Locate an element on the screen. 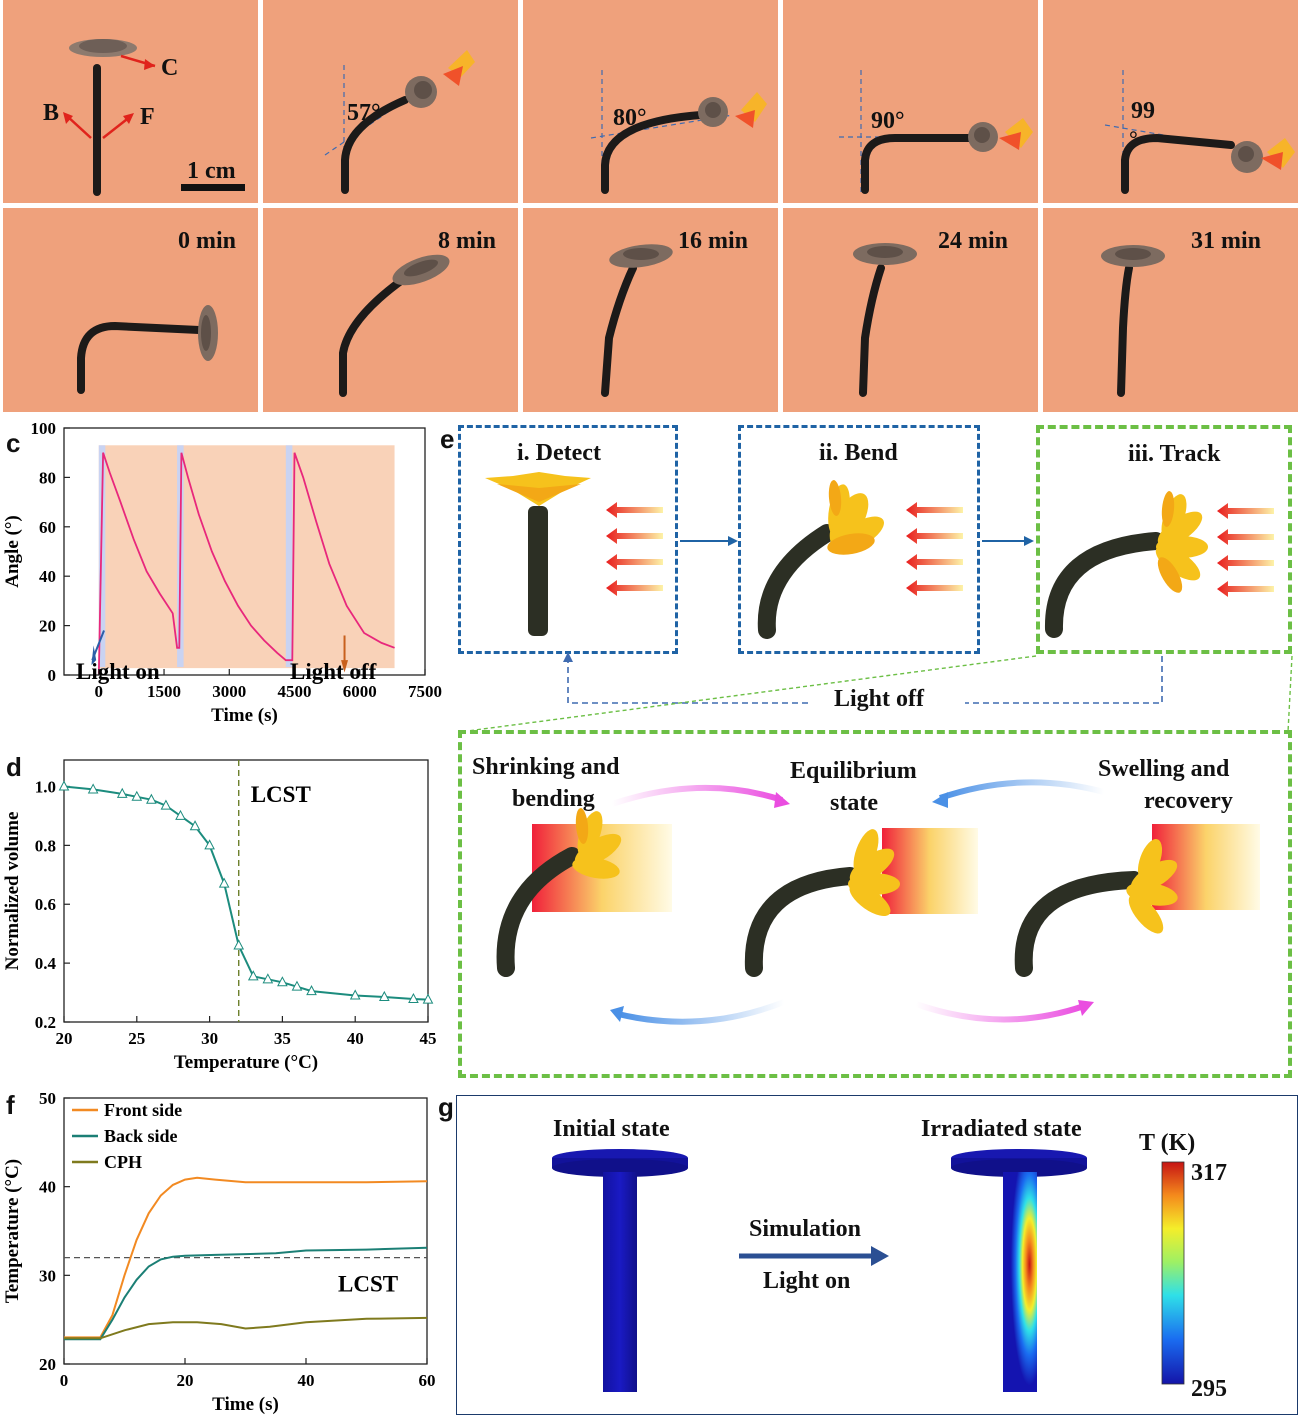 The image size is (1299, 1418). stage-bend-title: ii. Bend is located at coordinates (858, 453).